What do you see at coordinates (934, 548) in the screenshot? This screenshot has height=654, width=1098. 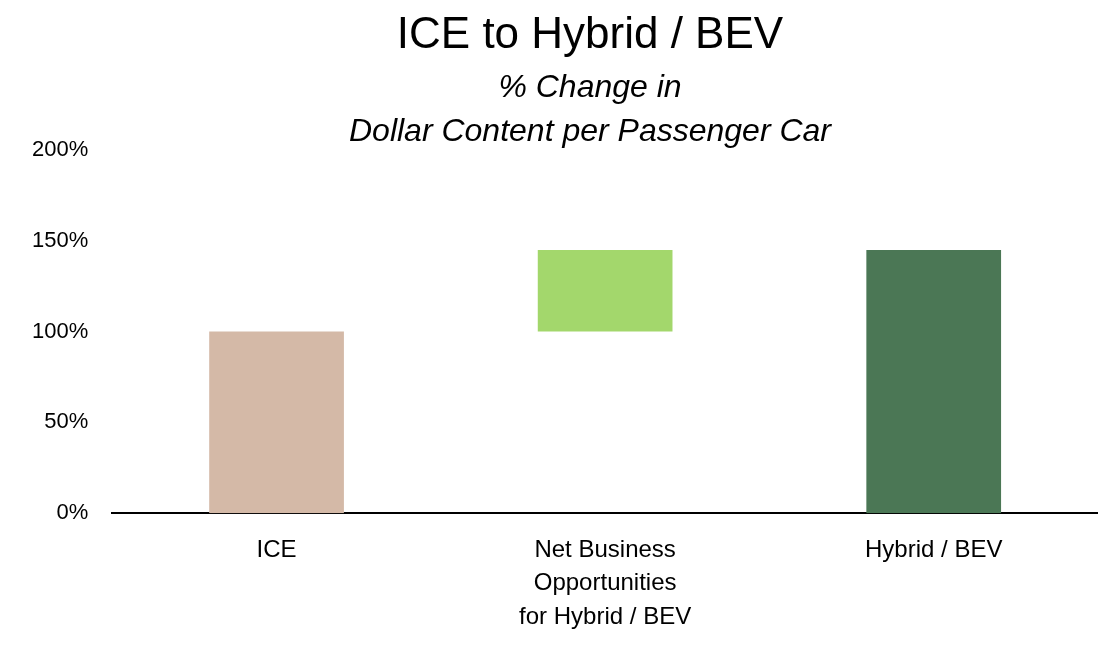 I see `x-tick-label: Hybrid / BEV` at bounding box center [934, 548].